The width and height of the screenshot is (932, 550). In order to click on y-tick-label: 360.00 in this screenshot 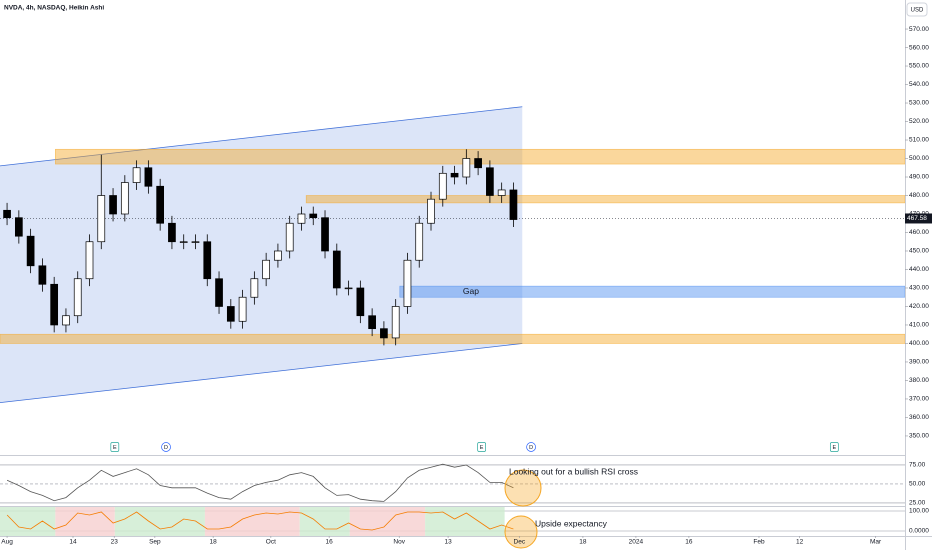, I will do `click(919, 417)`.